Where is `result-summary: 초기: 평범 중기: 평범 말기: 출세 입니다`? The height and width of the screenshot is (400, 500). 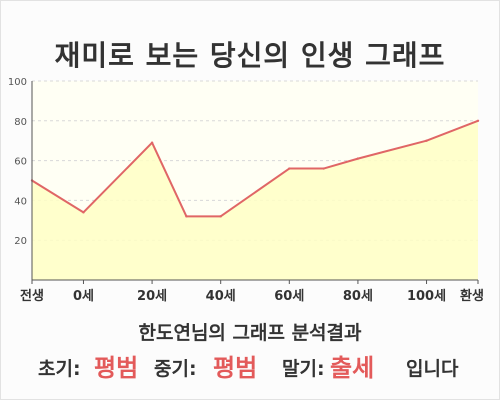 result-summary: 초기: 평범 중기: 평범 말기: 출세 입니다 is located at coordinates (250, 364).